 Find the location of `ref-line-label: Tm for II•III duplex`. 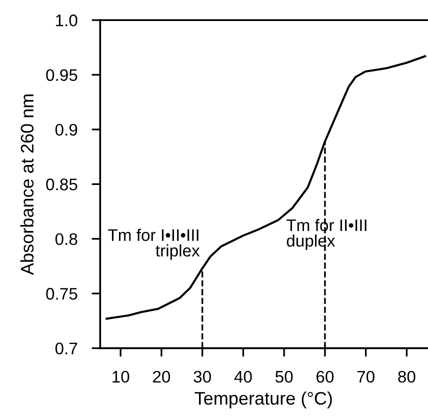

ref-line-label: Tm for II•III duplex is located at coordinates (326, 234).